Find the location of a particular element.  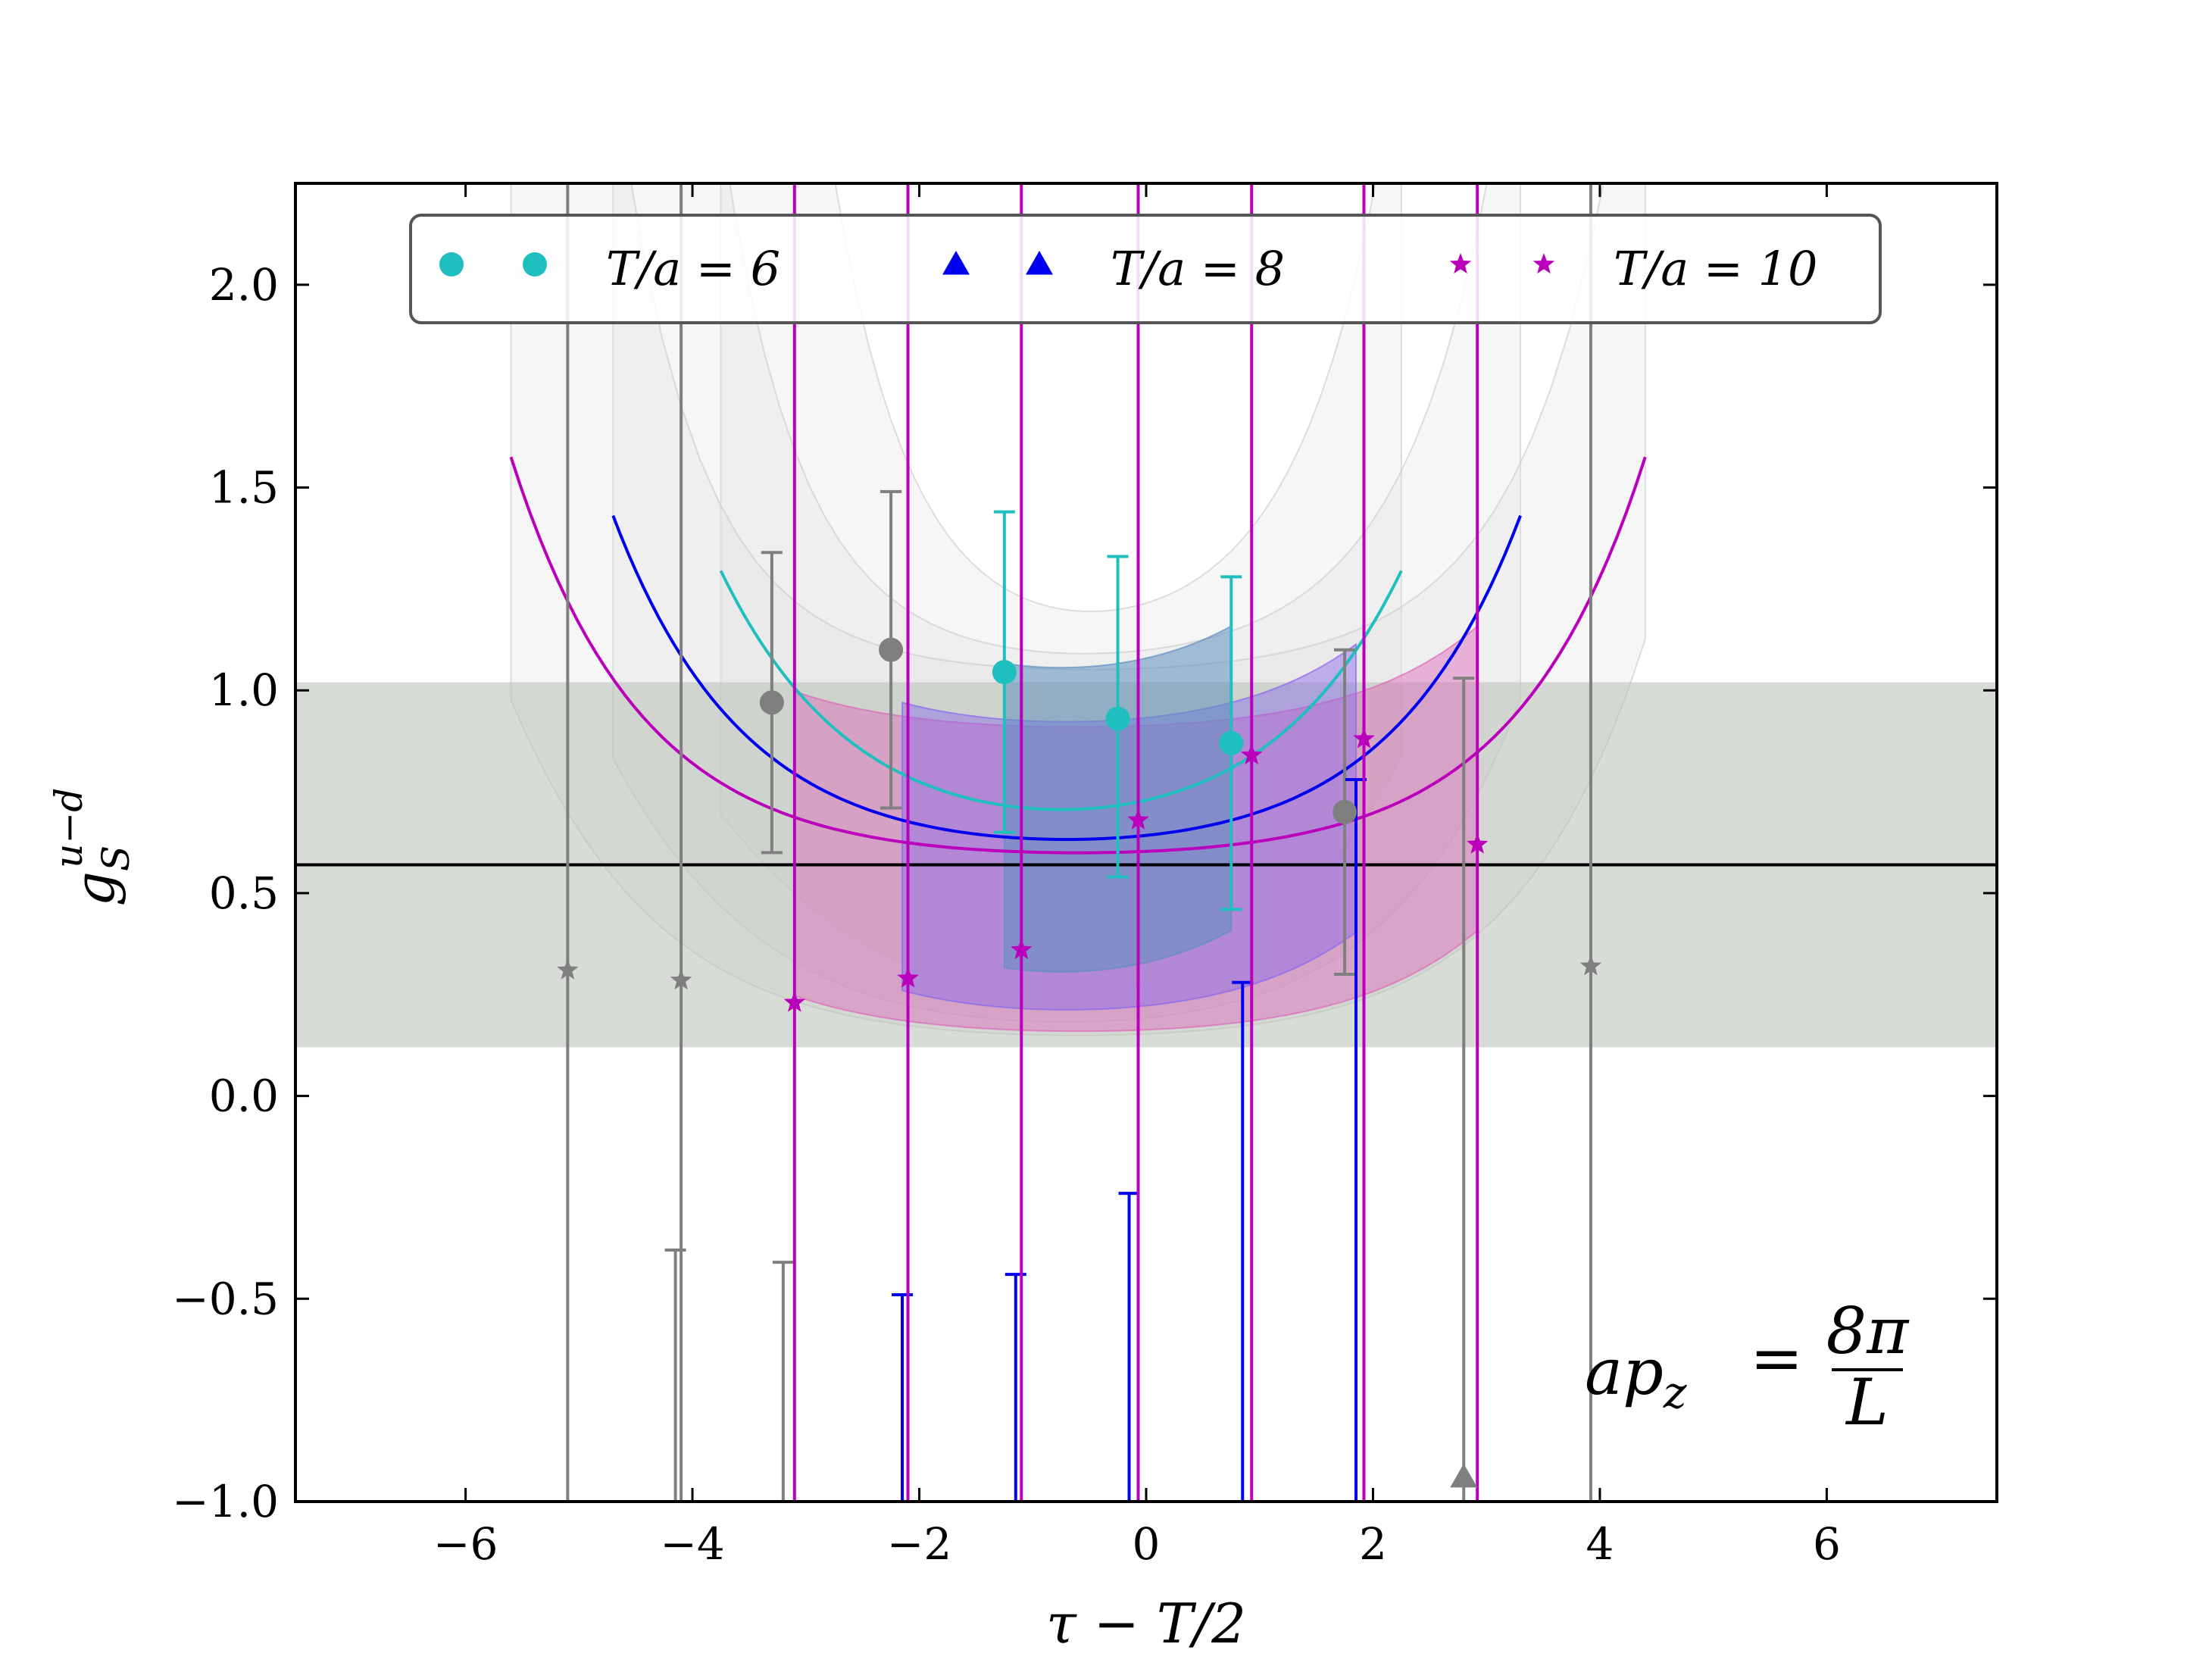

legend-label-t8: T/a = 8 is located at coordinates (1198, 268).